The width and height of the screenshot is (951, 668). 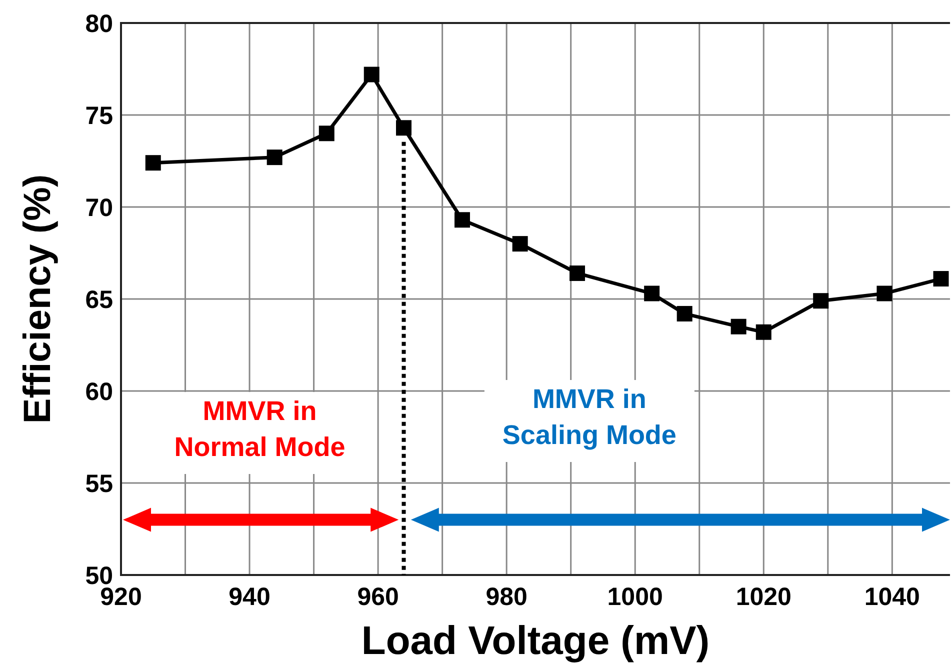 I want to click on y-tick-label: 60, so click(x=99, y=392).